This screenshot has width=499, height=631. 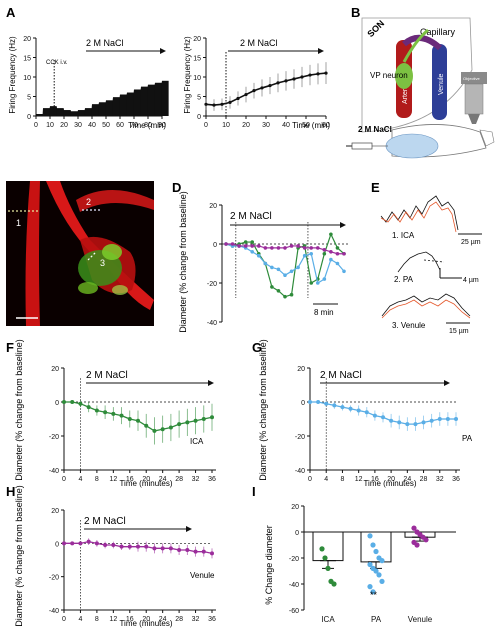 I want to click on roi-label-2: 2, so click(x=88, y=202).